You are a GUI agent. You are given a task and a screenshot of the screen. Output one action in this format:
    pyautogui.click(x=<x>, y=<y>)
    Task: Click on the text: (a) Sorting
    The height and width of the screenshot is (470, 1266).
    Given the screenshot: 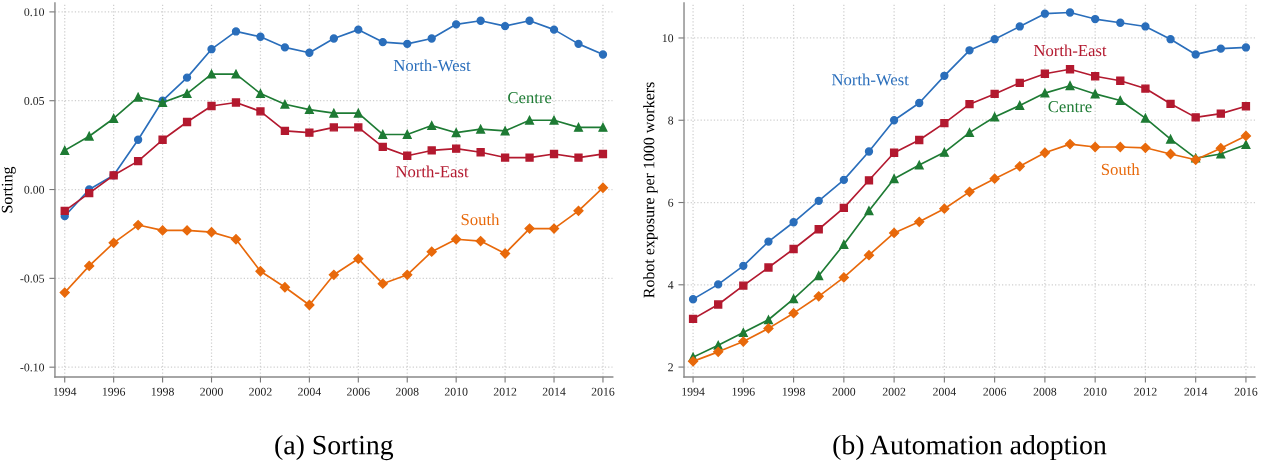 What is the action you would take?
    pyautogui.click(x=334, y=447)
    